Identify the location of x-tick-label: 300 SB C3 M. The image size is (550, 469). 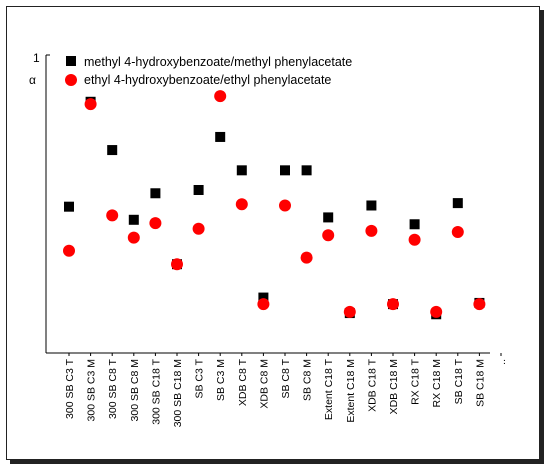
(92, 390).